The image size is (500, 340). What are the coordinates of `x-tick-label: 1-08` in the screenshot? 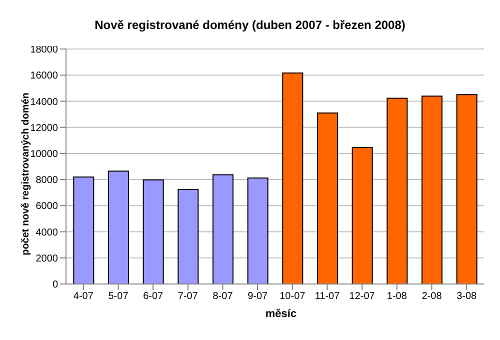 It's located at (397, 296).